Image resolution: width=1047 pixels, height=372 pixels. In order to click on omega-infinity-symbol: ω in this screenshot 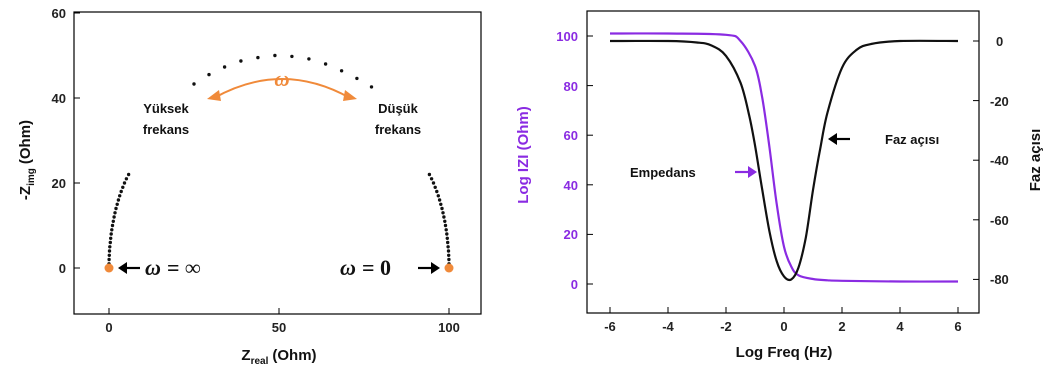, I will do `click(153, 267)`.